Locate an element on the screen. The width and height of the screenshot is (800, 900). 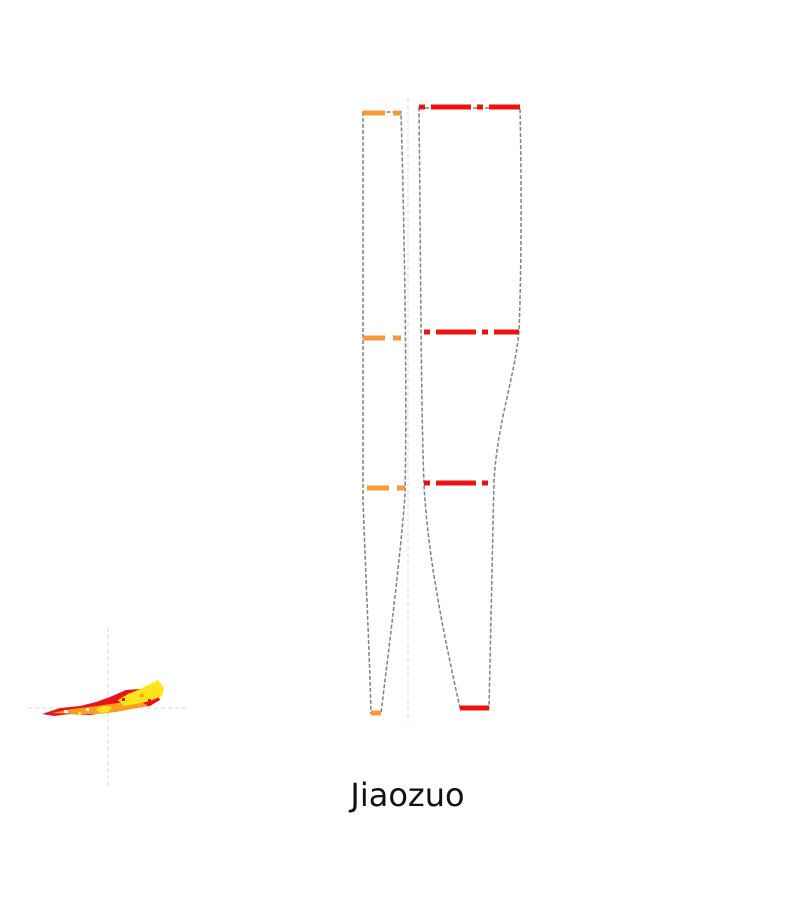
left-half-outline is located at coordinates (384, 412).